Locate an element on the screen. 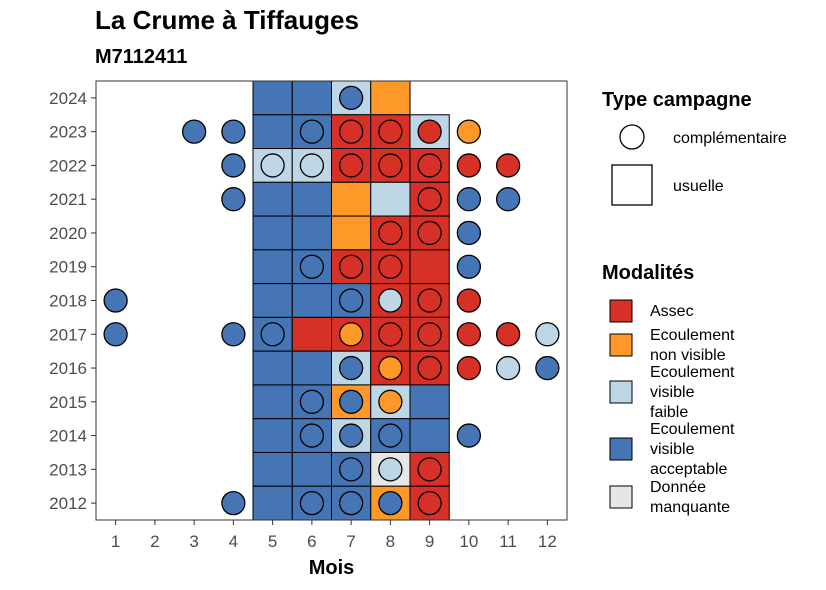 The width and height of the screenshot is (826, 590). y-tick-label: 2019 is located at coordinates (68, 267).